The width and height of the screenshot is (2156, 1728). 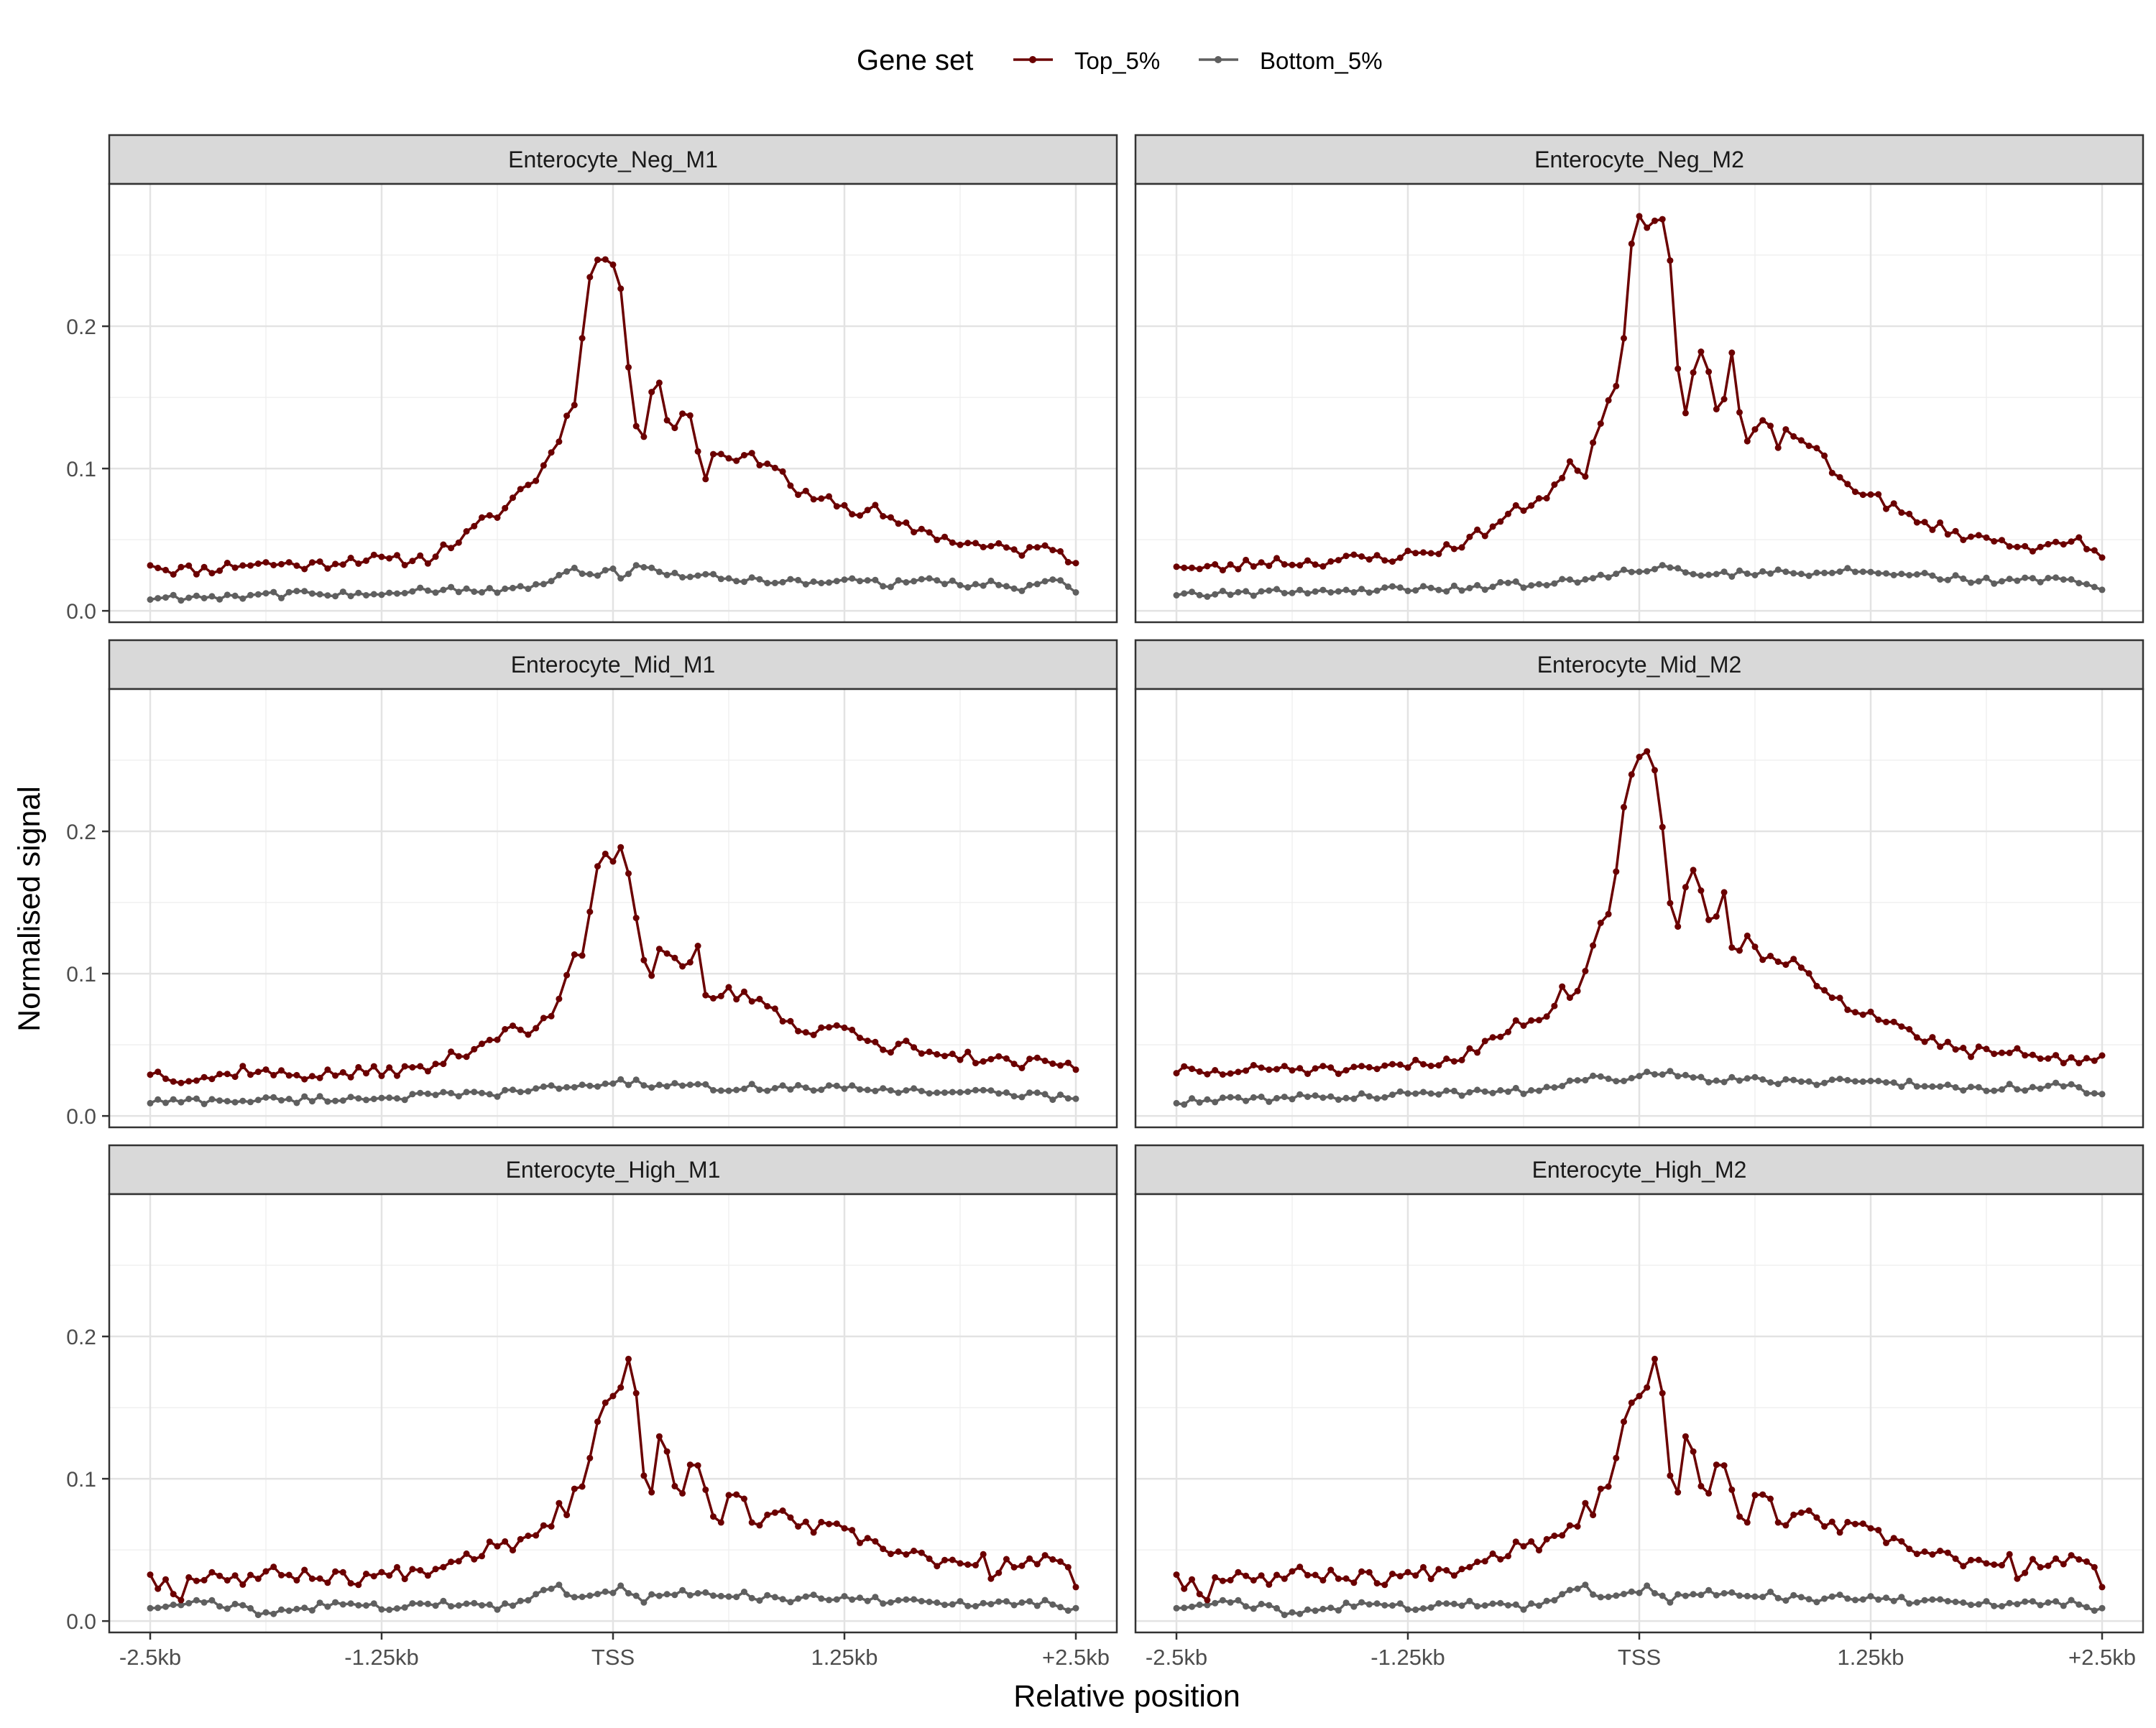 What do you see at coordinates (30, 909) in the screenshot?
I see `y-axis-label: Normalised signal` at bounding box center [30, 909].